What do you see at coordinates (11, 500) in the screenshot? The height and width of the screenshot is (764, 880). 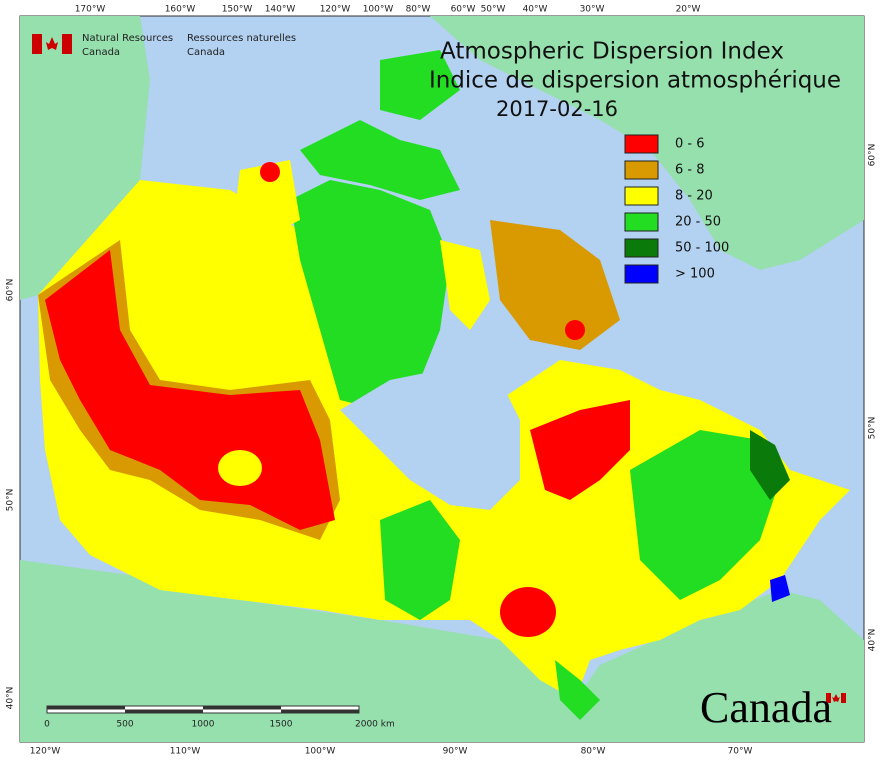 I see `left-latitude: 50°N` at bounding box center [11, 500].